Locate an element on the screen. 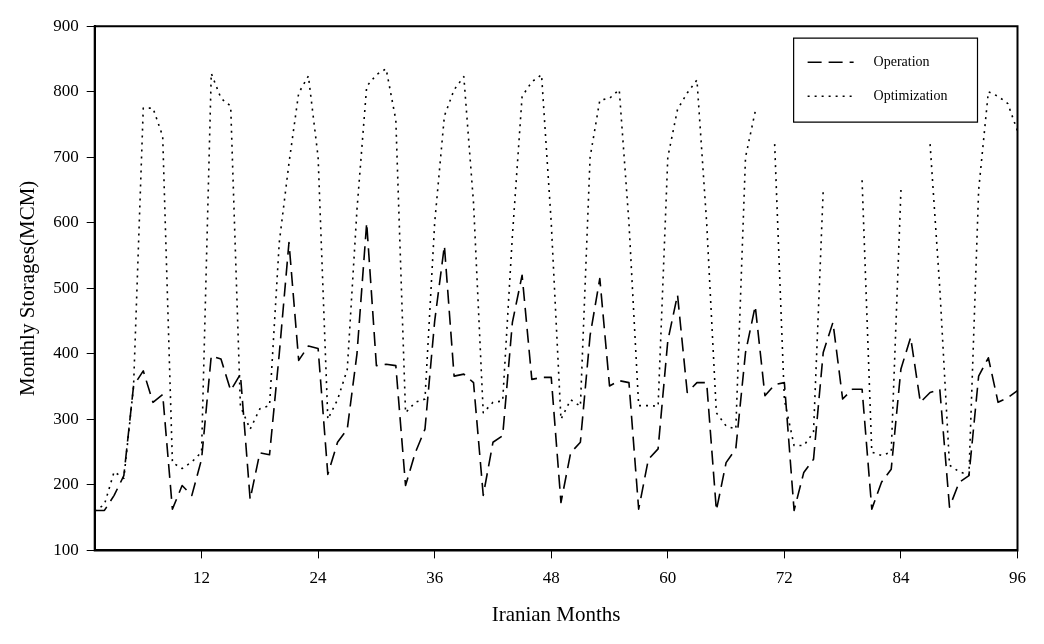 This screenshot has height=644, width=1044. y-axis-title: Monthly Storages(MCM) is located at coordinates (27, 288).